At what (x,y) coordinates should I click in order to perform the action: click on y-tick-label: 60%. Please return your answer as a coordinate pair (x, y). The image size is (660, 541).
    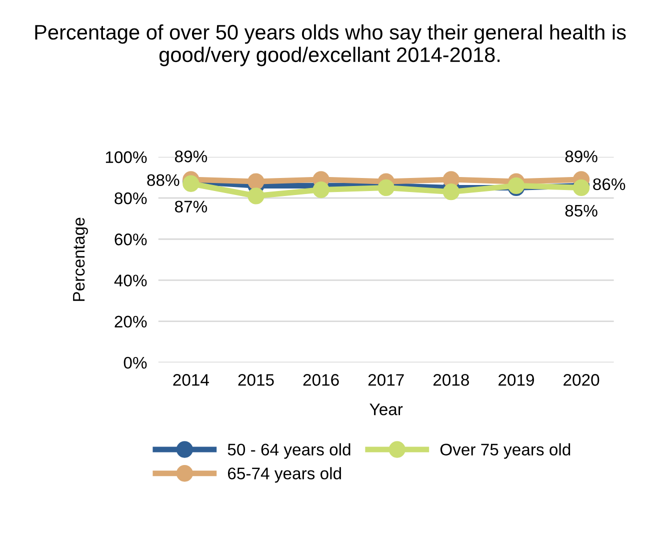
    Looking at the image, I should click on (130, 240).